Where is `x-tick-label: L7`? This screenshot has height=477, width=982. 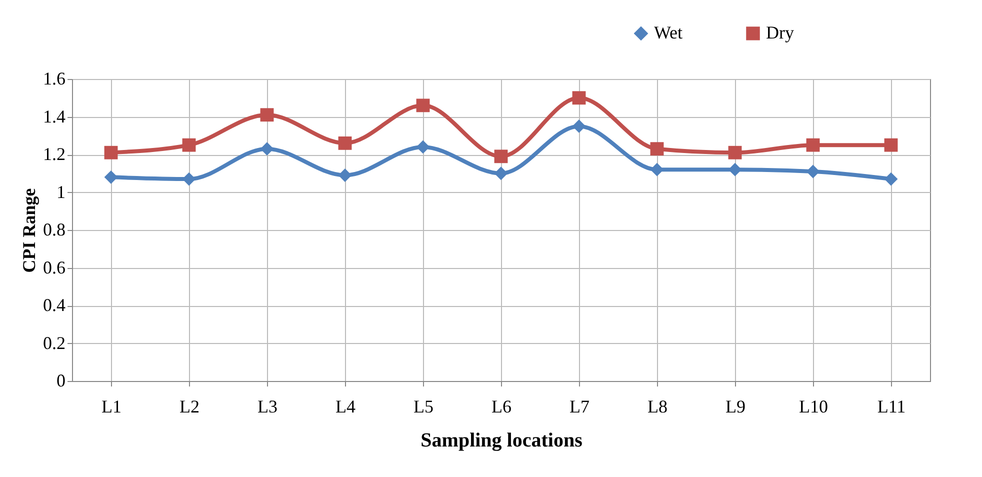 x-tick-label: L7 is located at coordinates (580, 406).